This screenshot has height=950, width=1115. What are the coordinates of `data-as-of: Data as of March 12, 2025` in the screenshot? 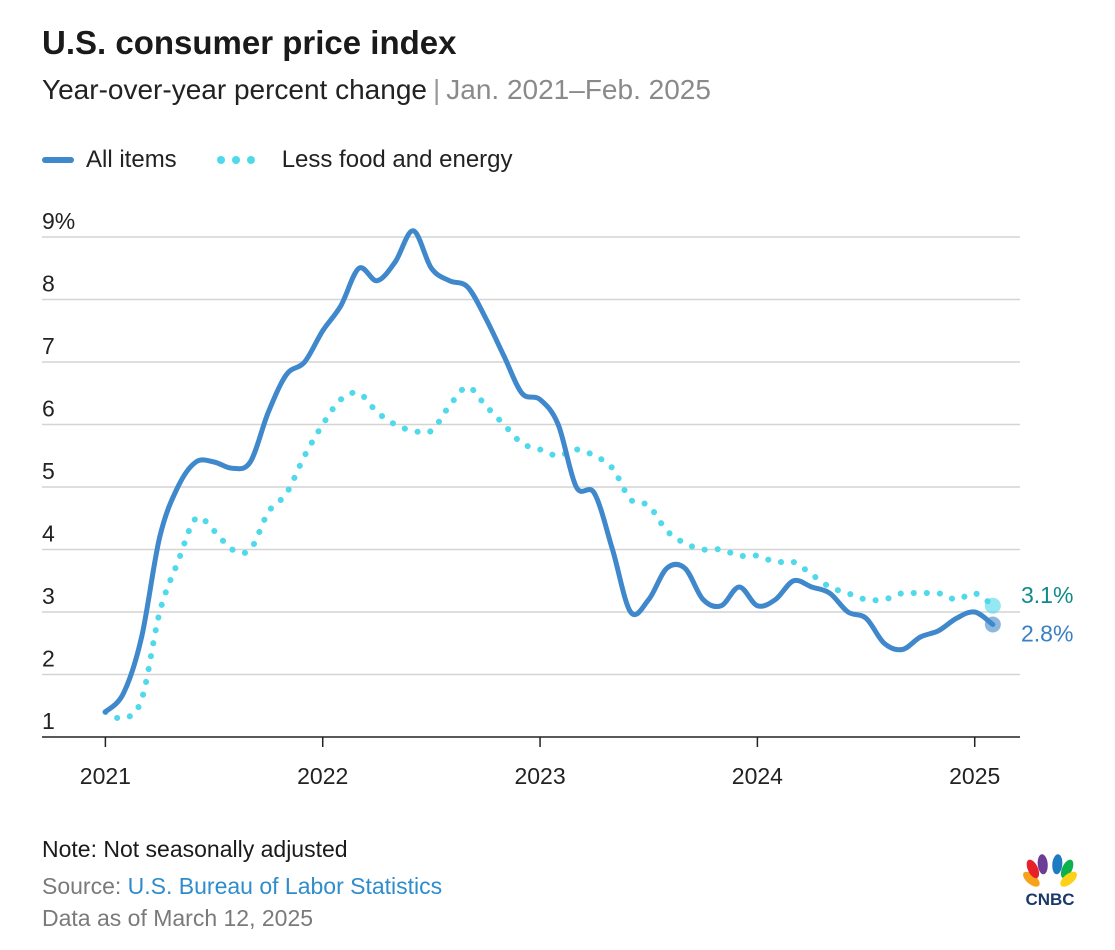 It's located at (178, 918).